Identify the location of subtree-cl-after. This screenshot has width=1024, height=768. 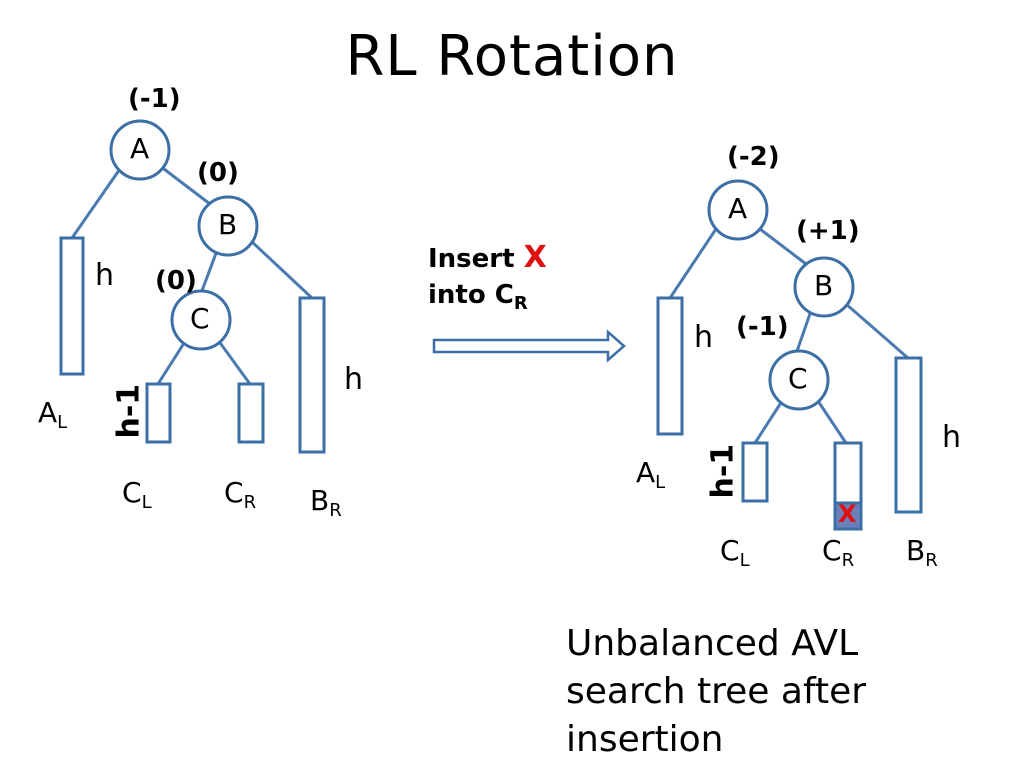
(755, 472).